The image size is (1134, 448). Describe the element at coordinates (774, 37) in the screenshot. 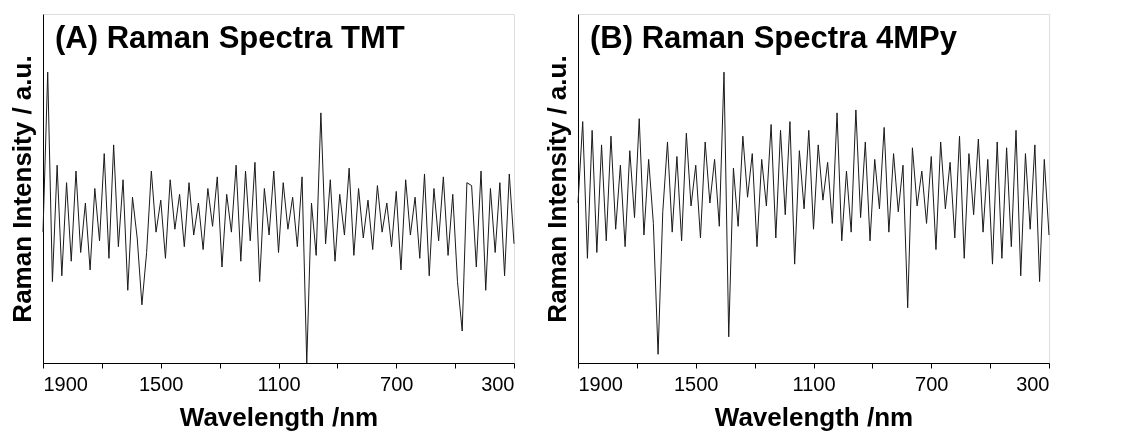

I see `chart-title: (B) Raman Spectra 4MPy` at that location.